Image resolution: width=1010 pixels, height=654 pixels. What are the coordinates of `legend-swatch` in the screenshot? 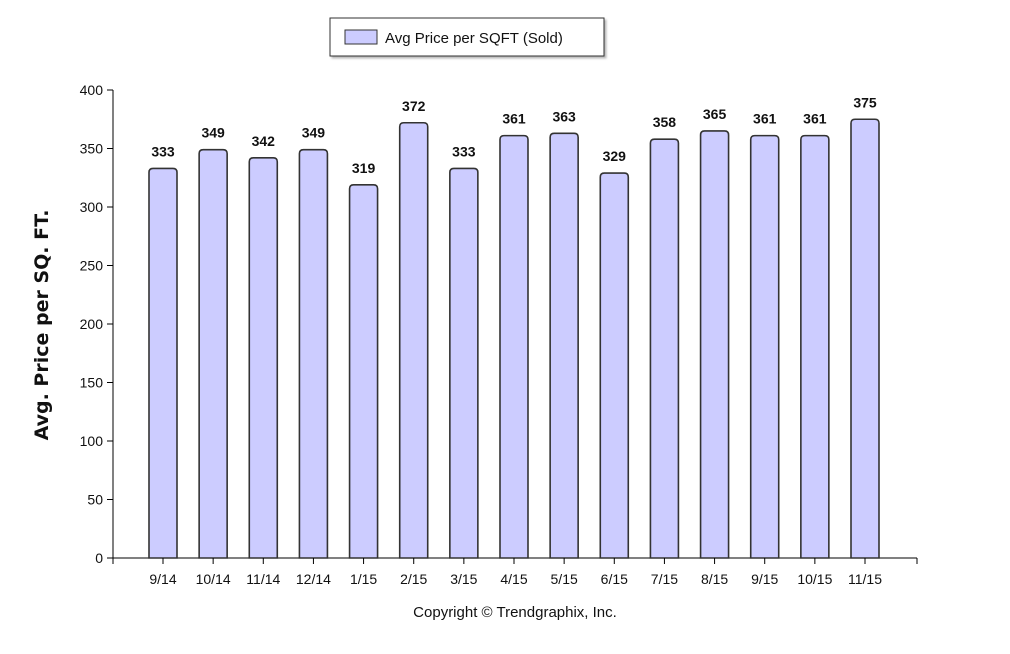 It's located at (361, 37).